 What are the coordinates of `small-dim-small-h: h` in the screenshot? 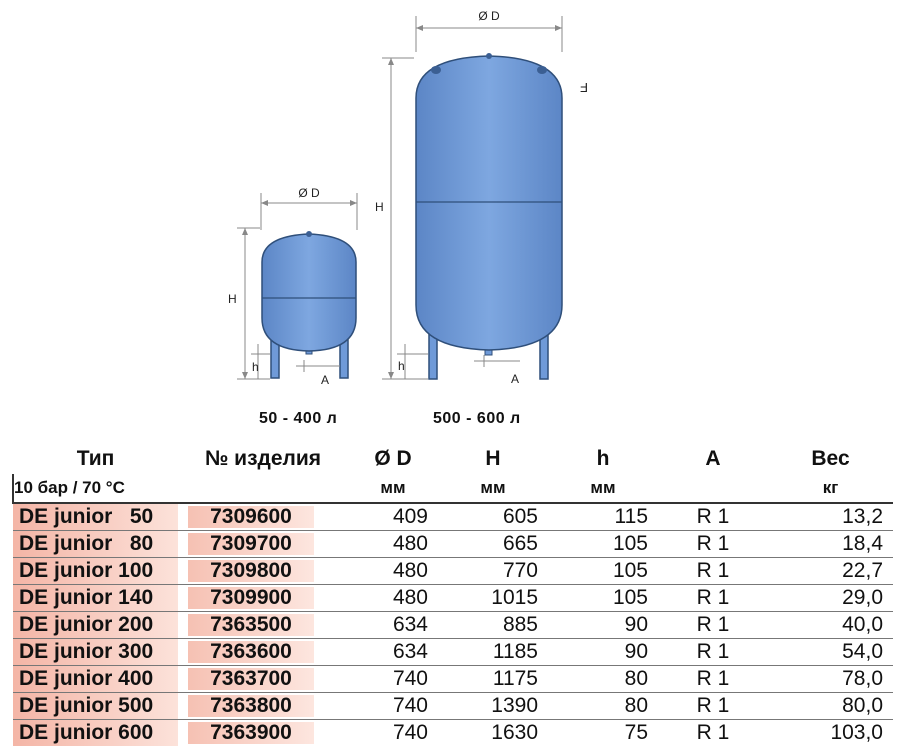 It's located at (255, 367).